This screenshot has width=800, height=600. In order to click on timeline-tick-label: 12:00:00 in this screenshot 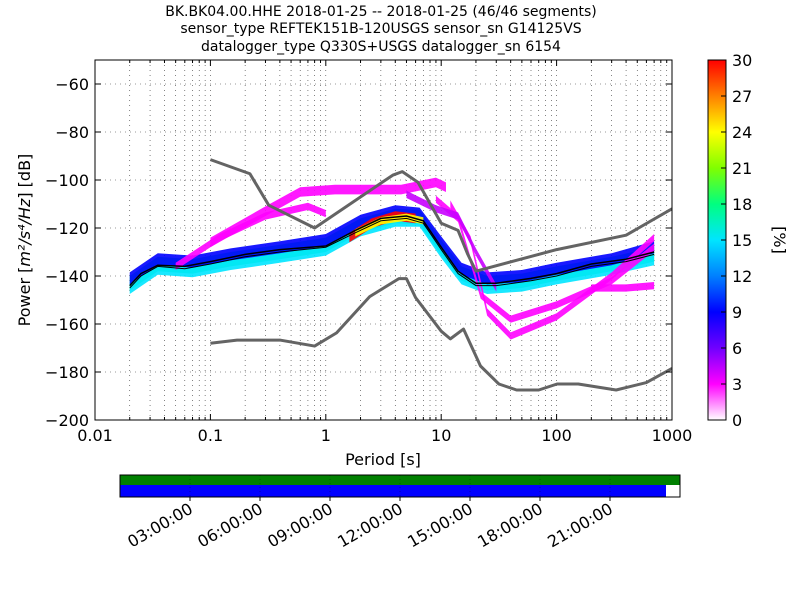, I will do `click(370, 525)`.